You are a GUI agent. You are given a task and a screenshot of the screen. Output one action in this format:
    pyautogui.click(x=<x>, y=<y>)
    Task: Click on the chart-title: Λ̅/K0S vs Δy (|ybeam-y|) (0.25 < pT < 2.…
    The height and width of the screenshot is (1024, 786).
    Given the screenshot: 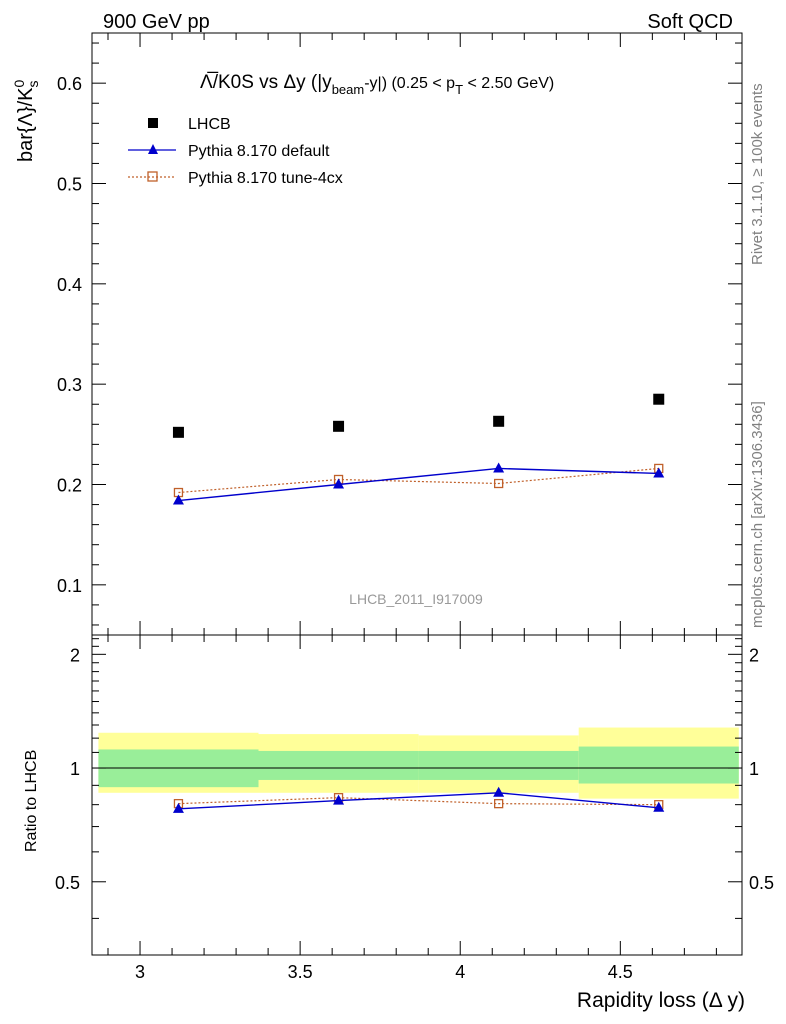 What is the action you would take?
    pyautogui.click(x=377, y=84)
    